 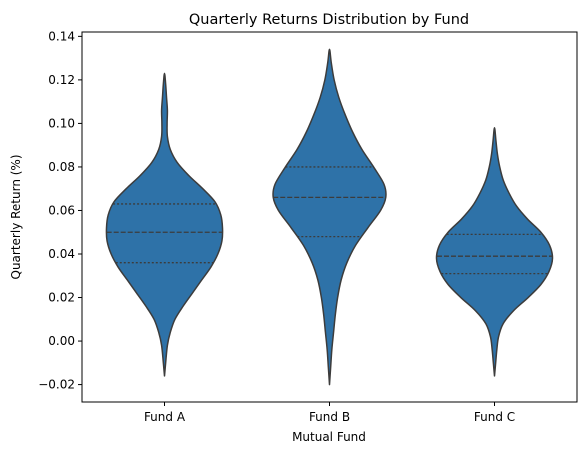 What do you see at coordinates (61, 341) in the screenshot?
I see `y-tick-label: 0.00` at bounding box center [61, 341].